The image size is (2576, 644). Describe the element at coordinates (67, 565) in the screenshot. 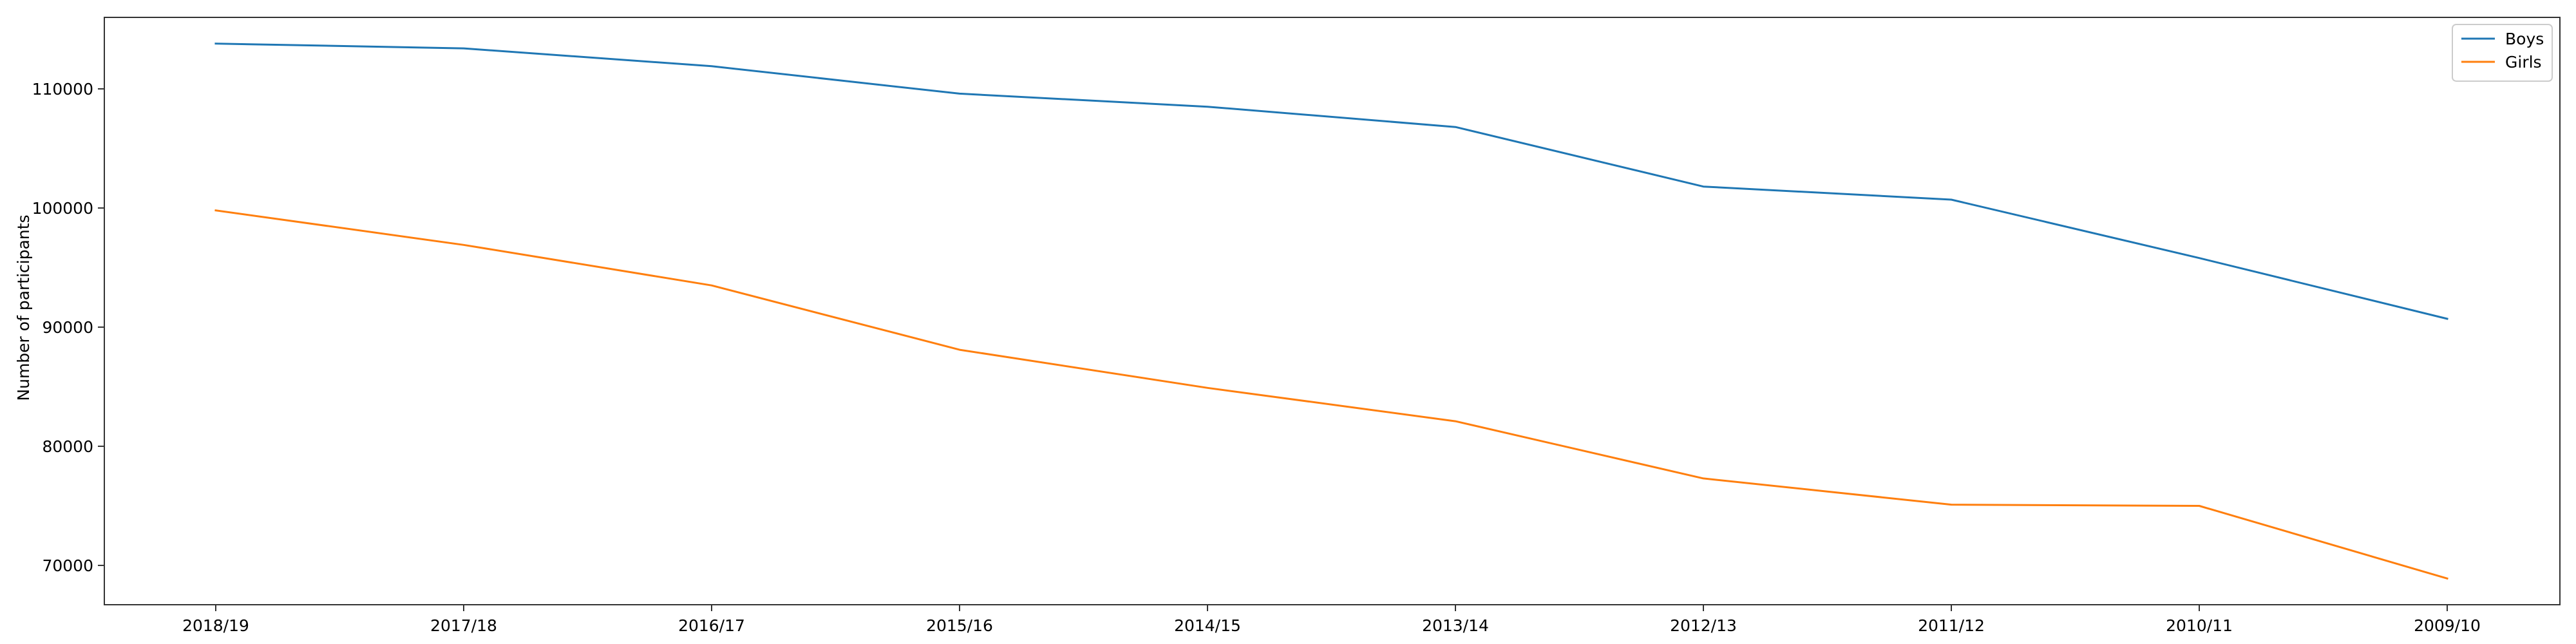

I see `y-tick-label: 70000` at that location.